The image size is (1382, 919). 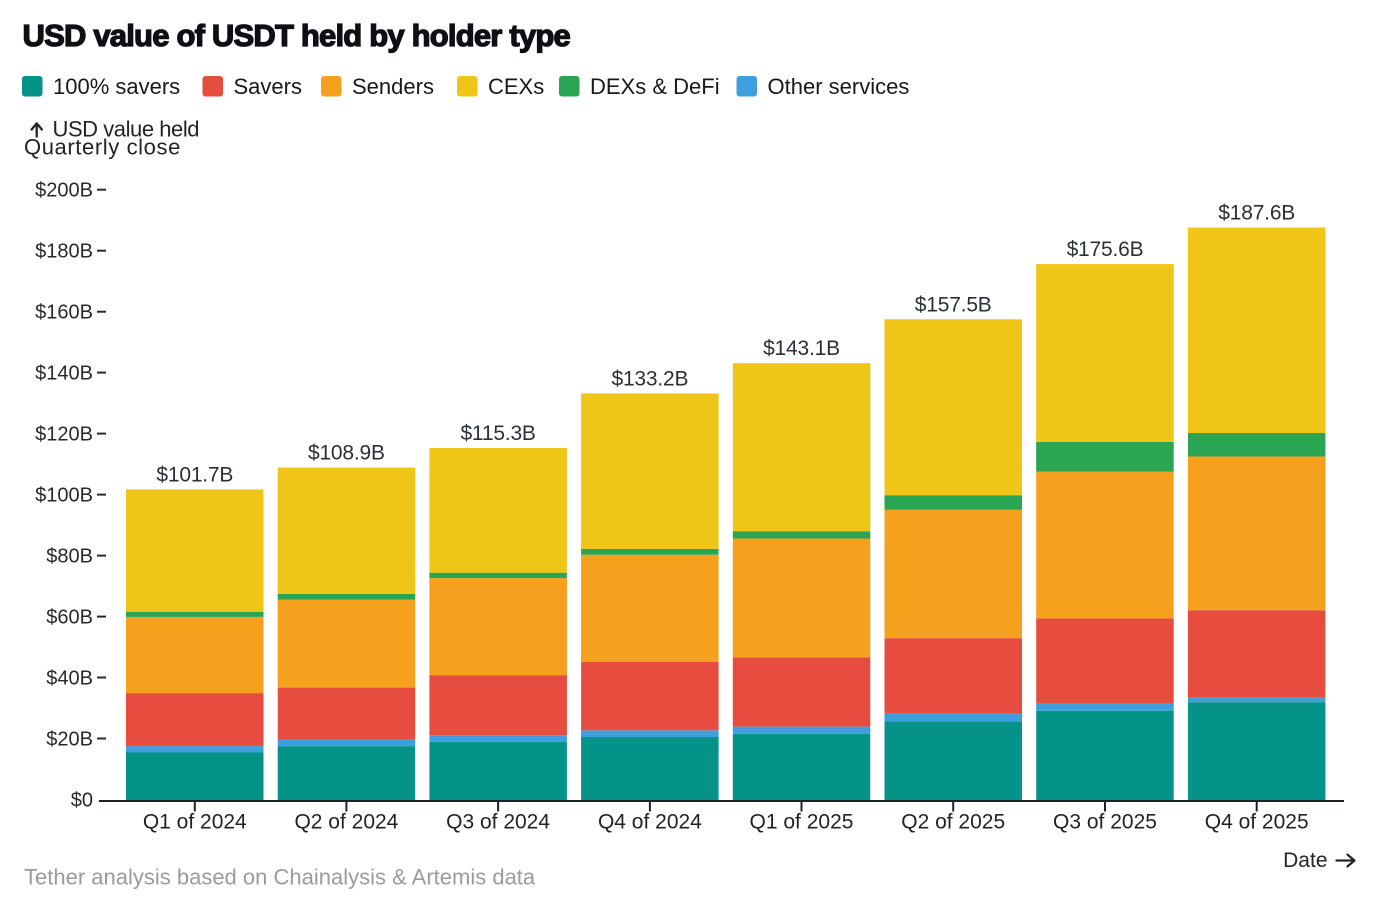 What do you see at coordinates (64, 252) in the screenshot?
I see `svg-text: $180B` at bounding box center [64, 252].